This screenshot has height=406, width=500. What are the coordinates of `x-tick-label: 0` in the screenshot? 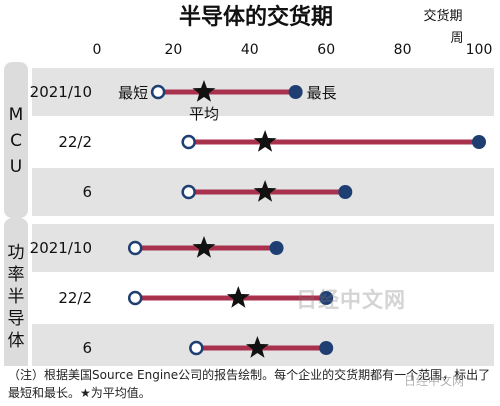 It's located at (97, 50).